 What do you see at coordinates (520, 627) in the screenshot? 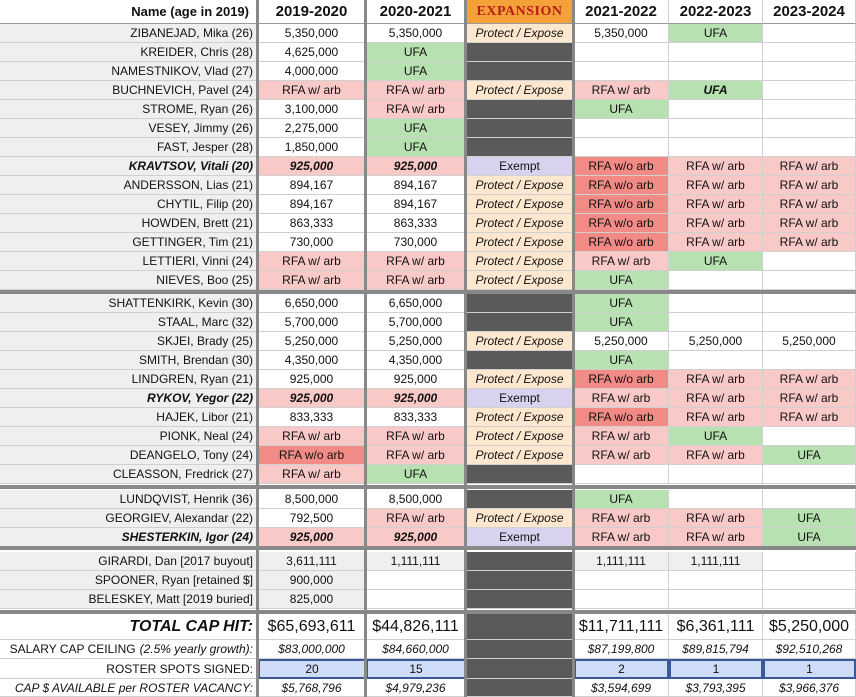
I see `total-cap-hit-value` at bounding box center [520, 627].